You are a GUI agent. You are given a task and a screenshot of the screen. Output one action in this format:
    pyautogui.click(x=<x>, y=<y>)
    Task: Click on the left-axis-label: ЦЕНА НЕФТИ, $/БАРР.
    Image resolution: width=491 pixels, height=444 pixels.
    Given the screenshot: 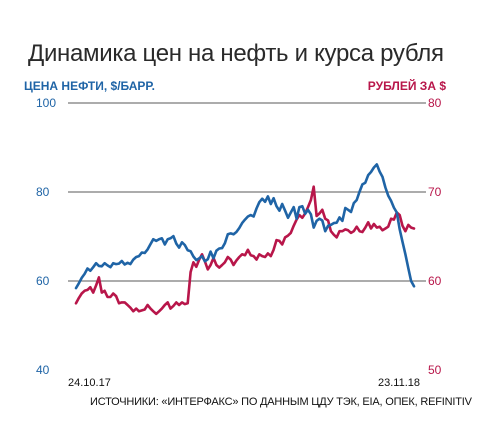 What is the action you would take?
    pyautogui.click(x=89, y=86)
    